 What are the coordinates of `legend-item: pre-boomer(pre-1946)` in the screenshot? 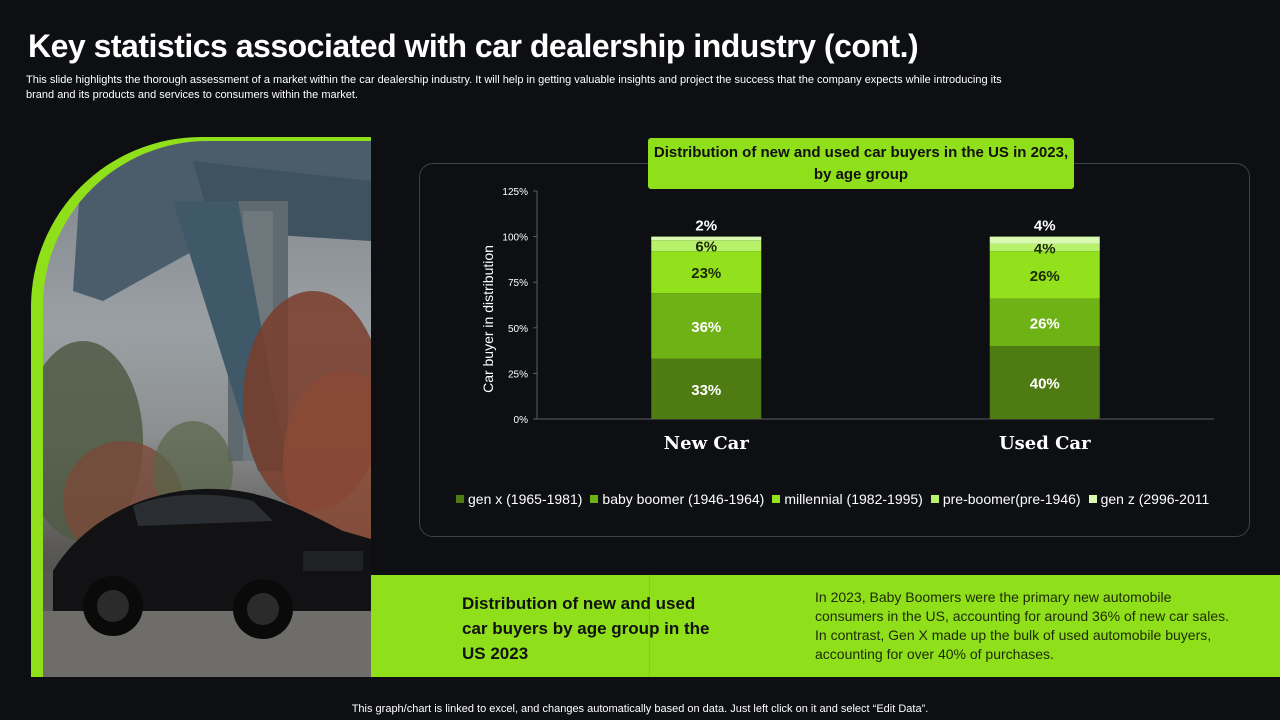 It's located at (1005, 499).